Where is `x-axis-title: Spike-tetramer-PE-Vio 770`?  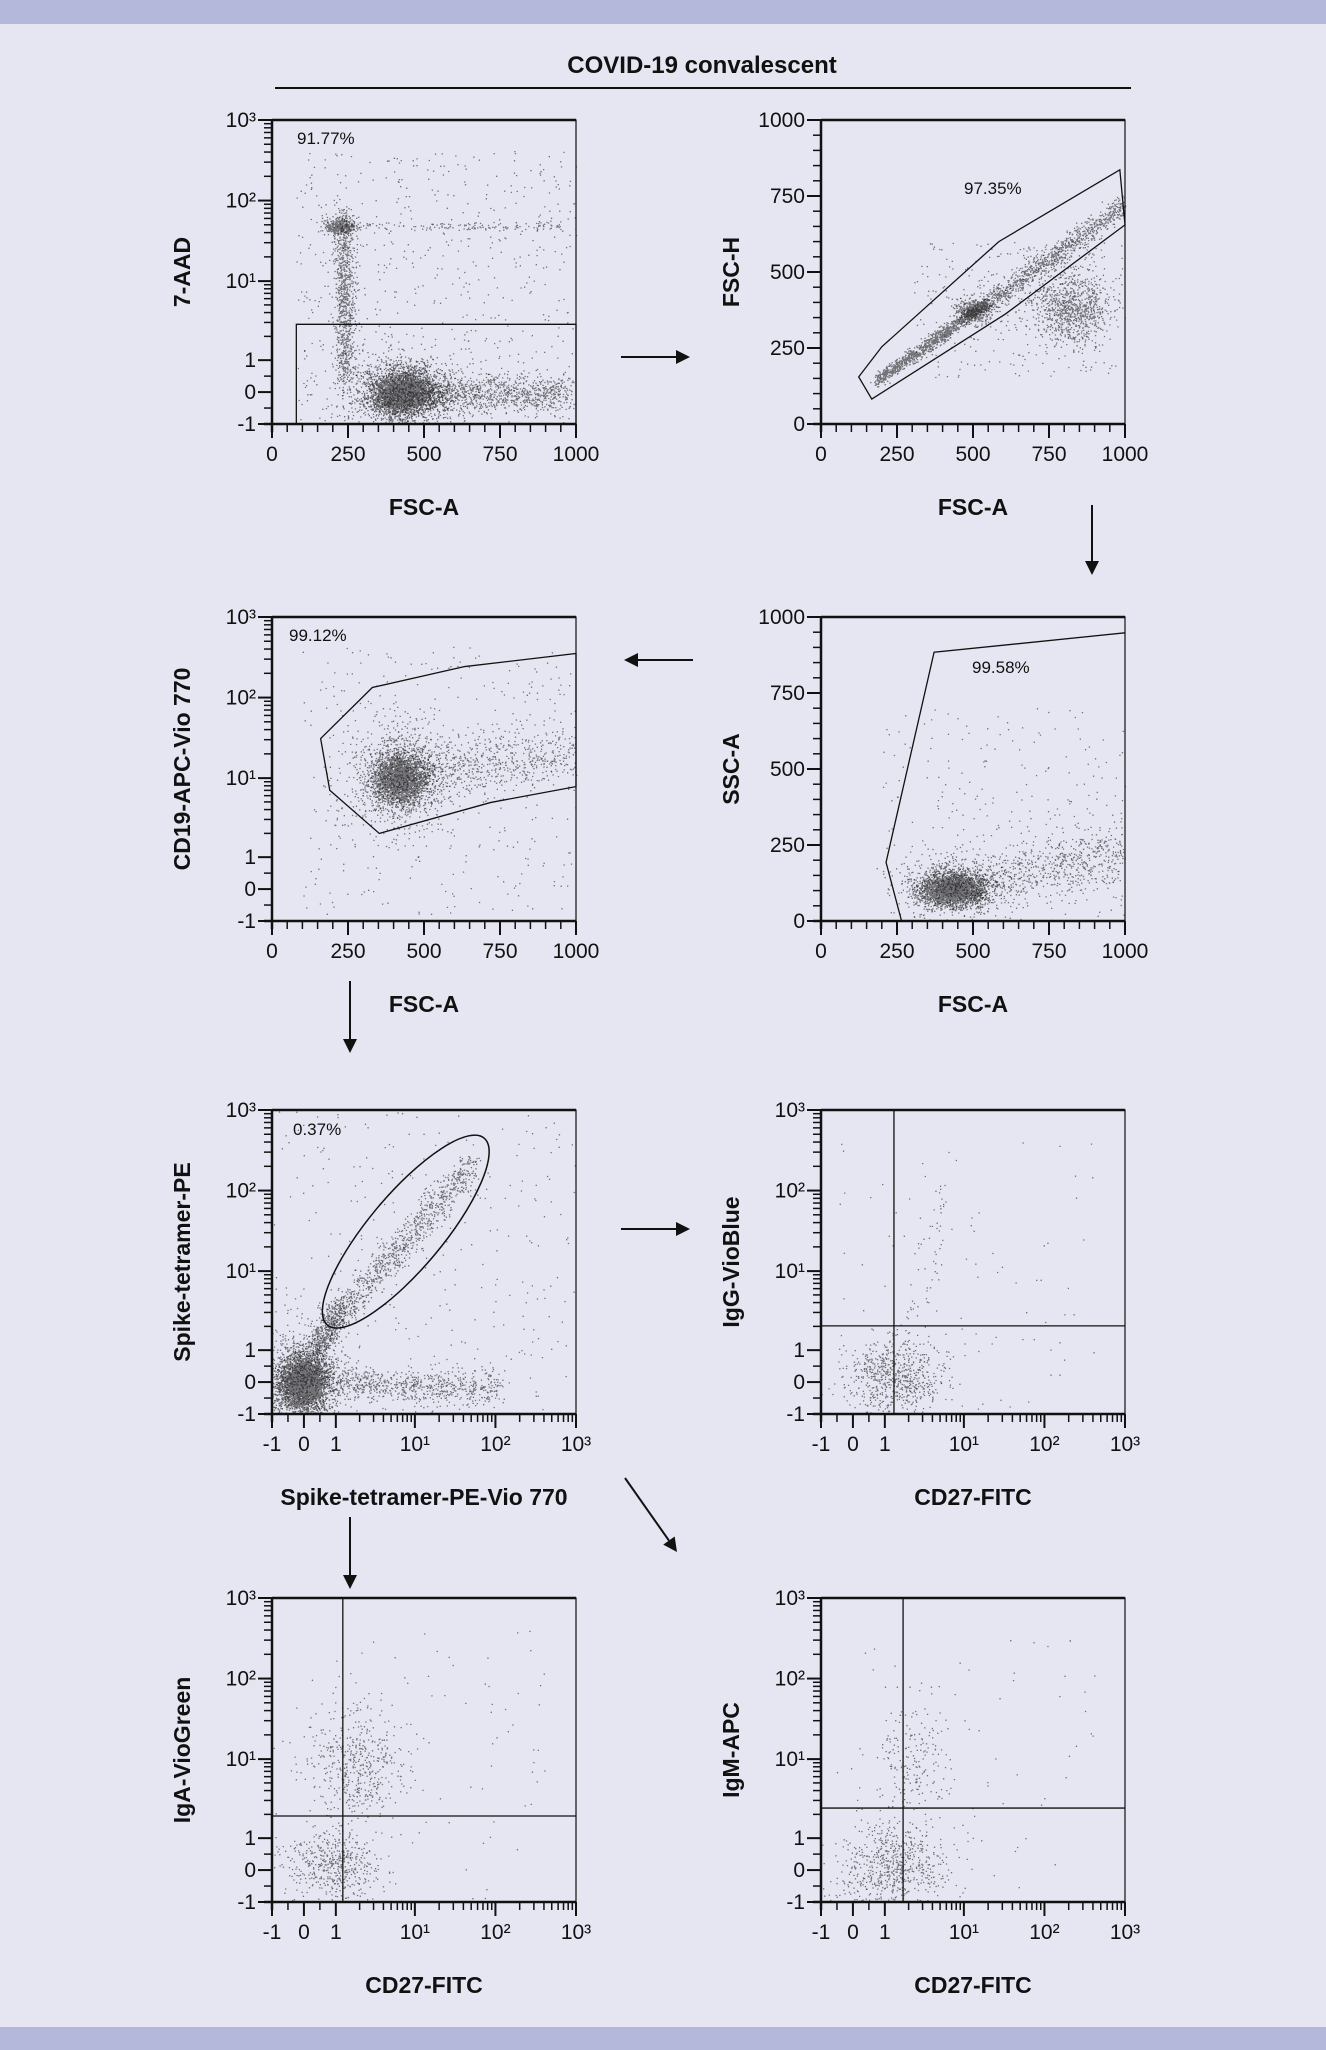
x-axis-title: Spike-tetramer-PE-Vio 770 is located at coordinates (423, 1497).